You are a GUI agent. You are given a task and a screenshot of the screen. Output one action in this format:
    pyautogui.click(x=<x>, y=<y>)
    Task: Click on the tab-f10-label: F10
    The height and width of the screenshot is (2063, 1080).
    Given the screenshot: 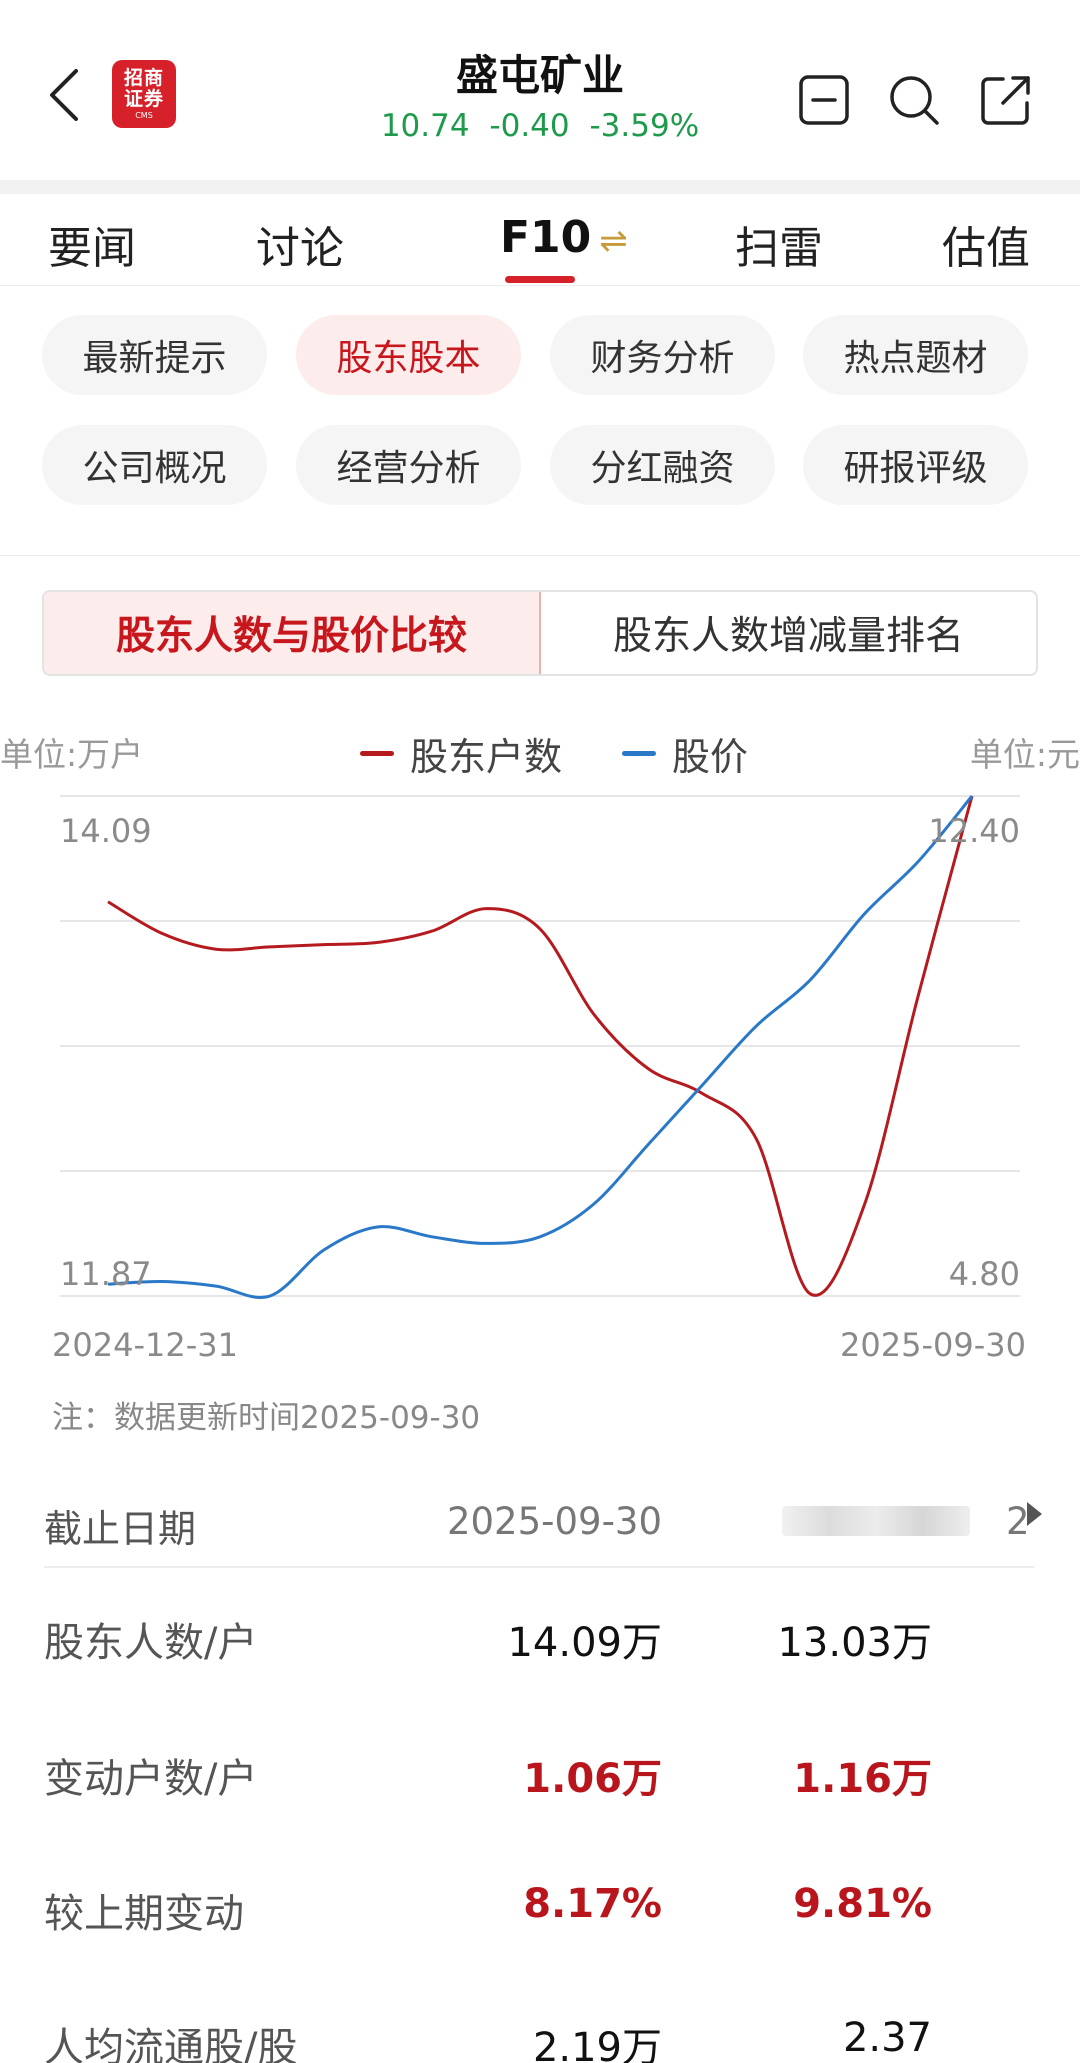 What is the action you would take?
    pyautogui.click(x=546, y=237)
    